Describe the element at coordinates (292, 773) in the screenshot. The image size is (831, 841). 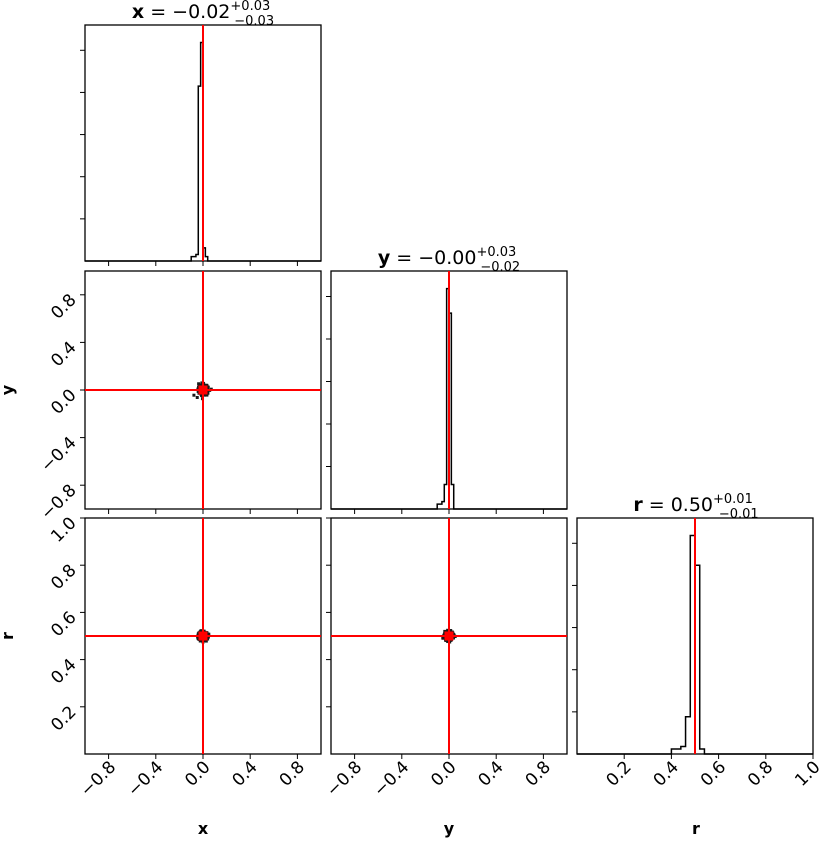
I see `xtick-label-x: 0.8` at that location.